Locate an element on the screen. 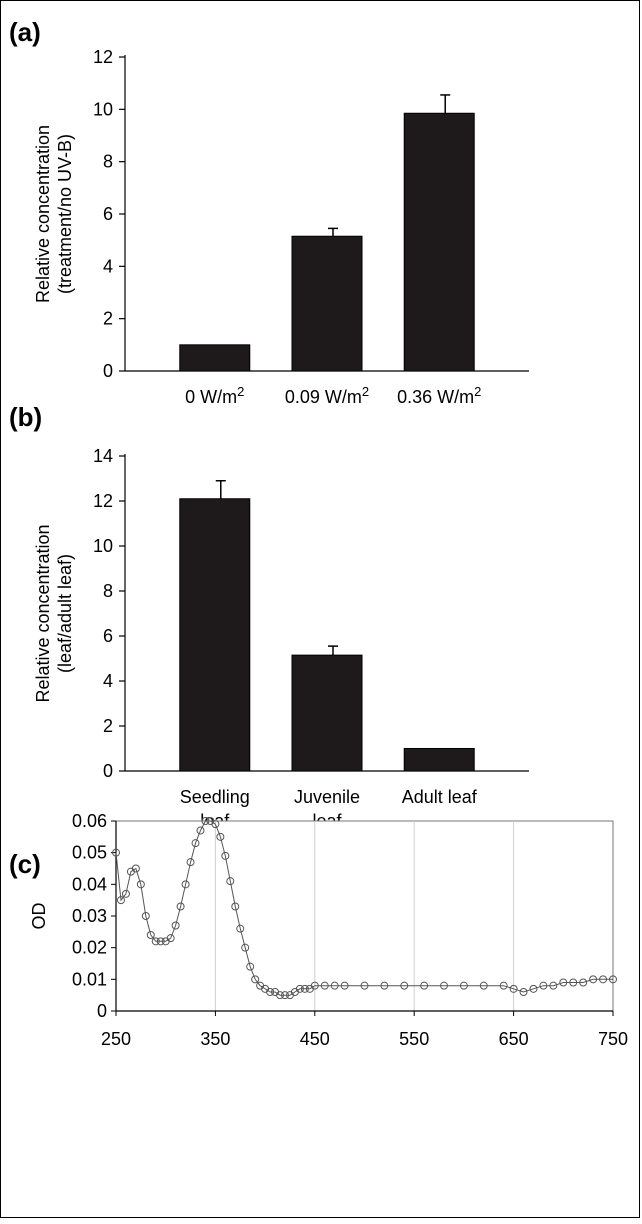  y-axis-label-line: (leaf/adult leaf) is located at coordinates (65, 613).